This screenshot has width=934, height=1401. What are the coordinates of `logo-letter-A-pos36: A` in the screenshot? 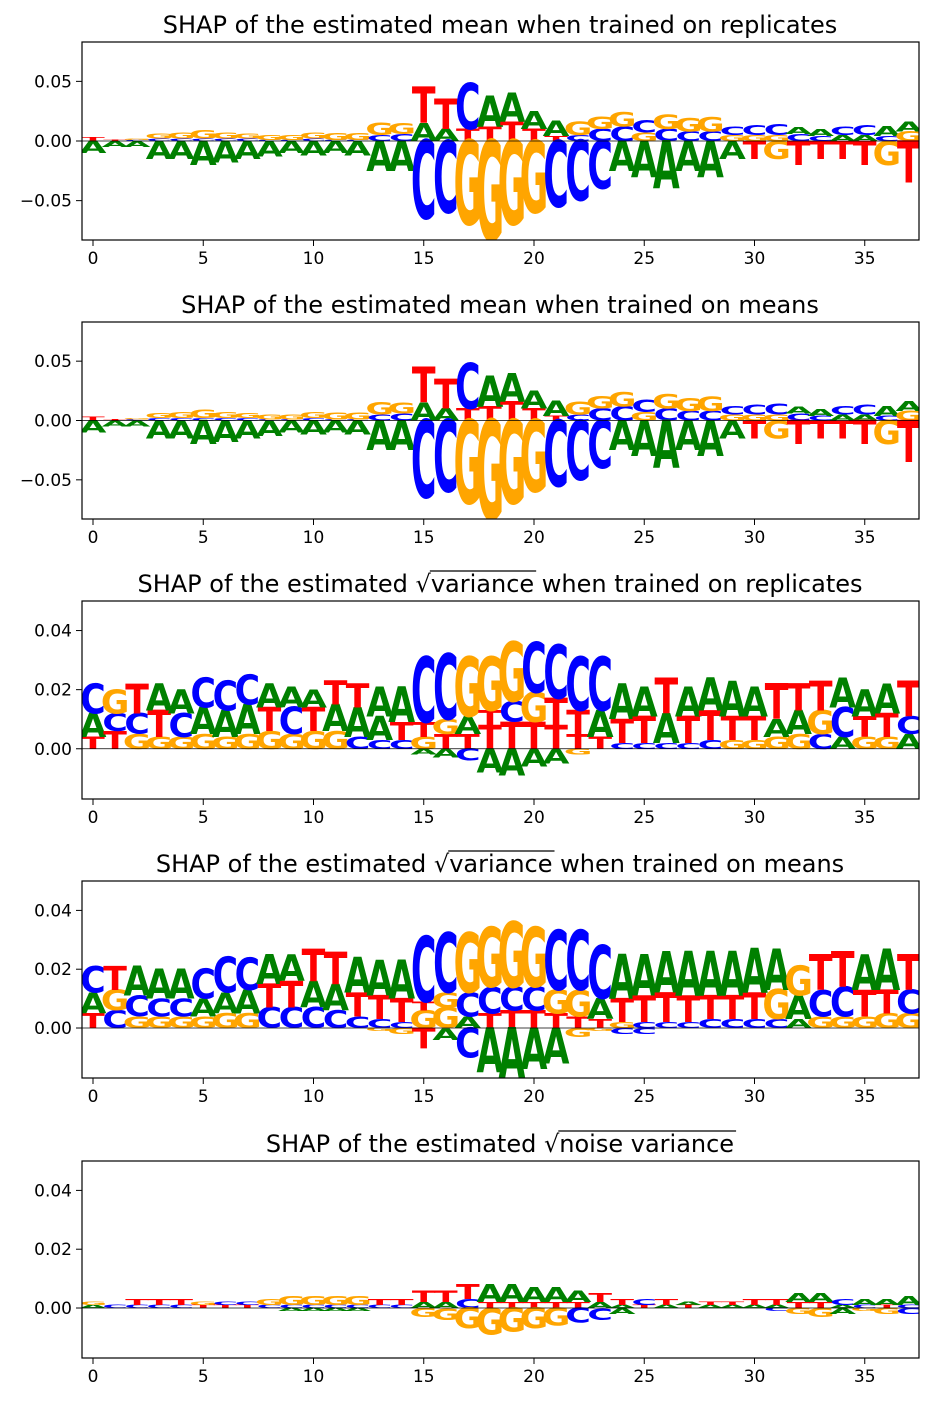 It's located at (887, 411).